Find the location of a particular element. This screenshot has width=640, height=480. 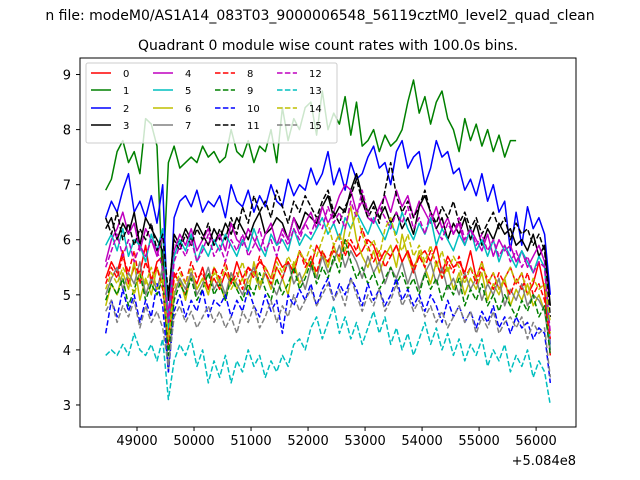

legend-frame is located at coordinates (211, 103).